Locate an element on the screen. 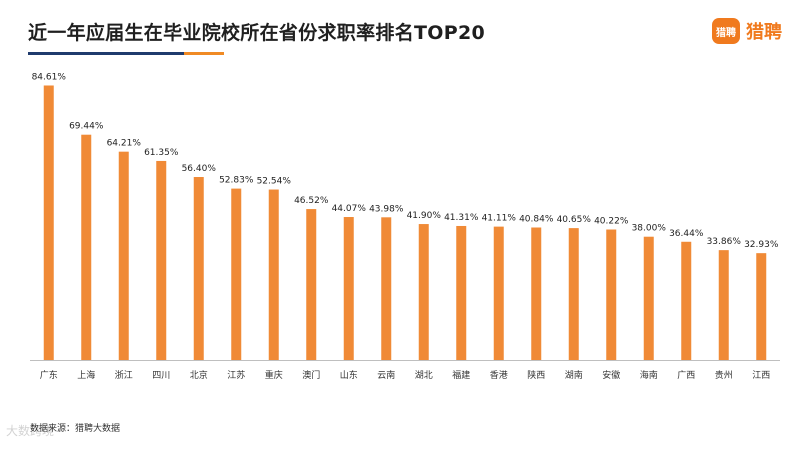 This screenshot has width=800, height=450. category-tick-label: 湖南 is located at coordinates (574, 375).